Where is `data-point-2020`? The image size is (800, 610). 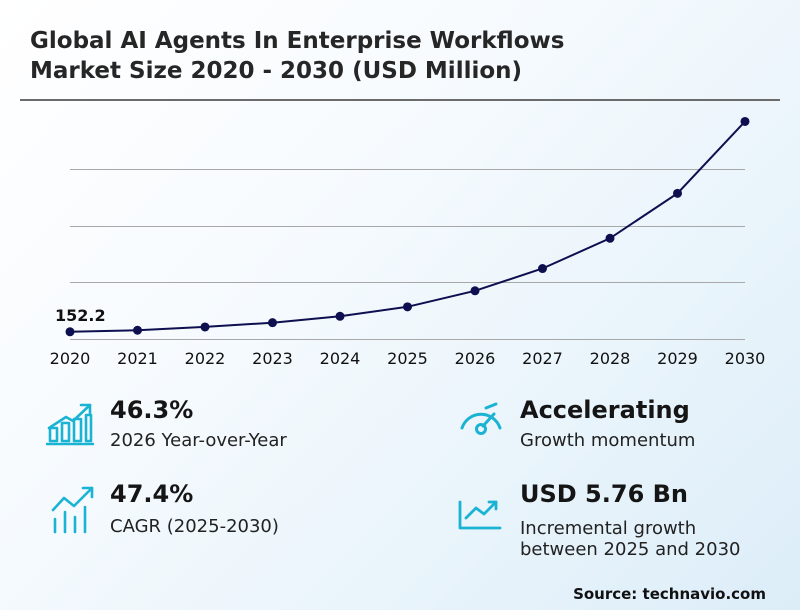
data-point-2020 is located at coordinates (70, 332).